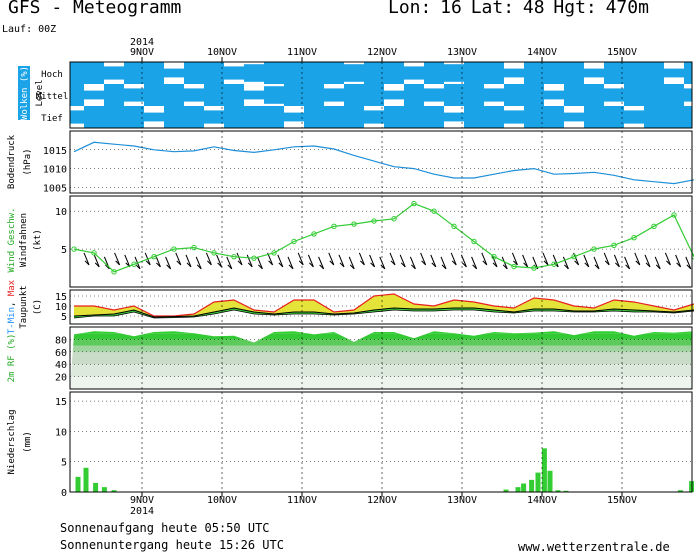  I want to click on cloud-panel: Hoch Mittel Tief, so click(364, 95).